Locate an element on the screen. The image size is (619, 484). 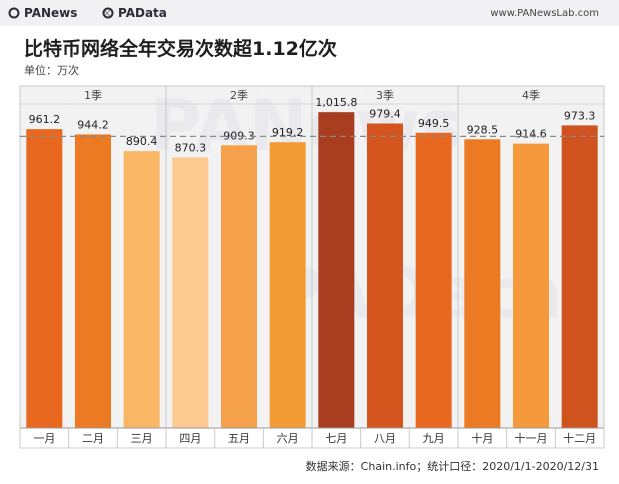
category-label: 五月 is located at coordinates (239, 438).